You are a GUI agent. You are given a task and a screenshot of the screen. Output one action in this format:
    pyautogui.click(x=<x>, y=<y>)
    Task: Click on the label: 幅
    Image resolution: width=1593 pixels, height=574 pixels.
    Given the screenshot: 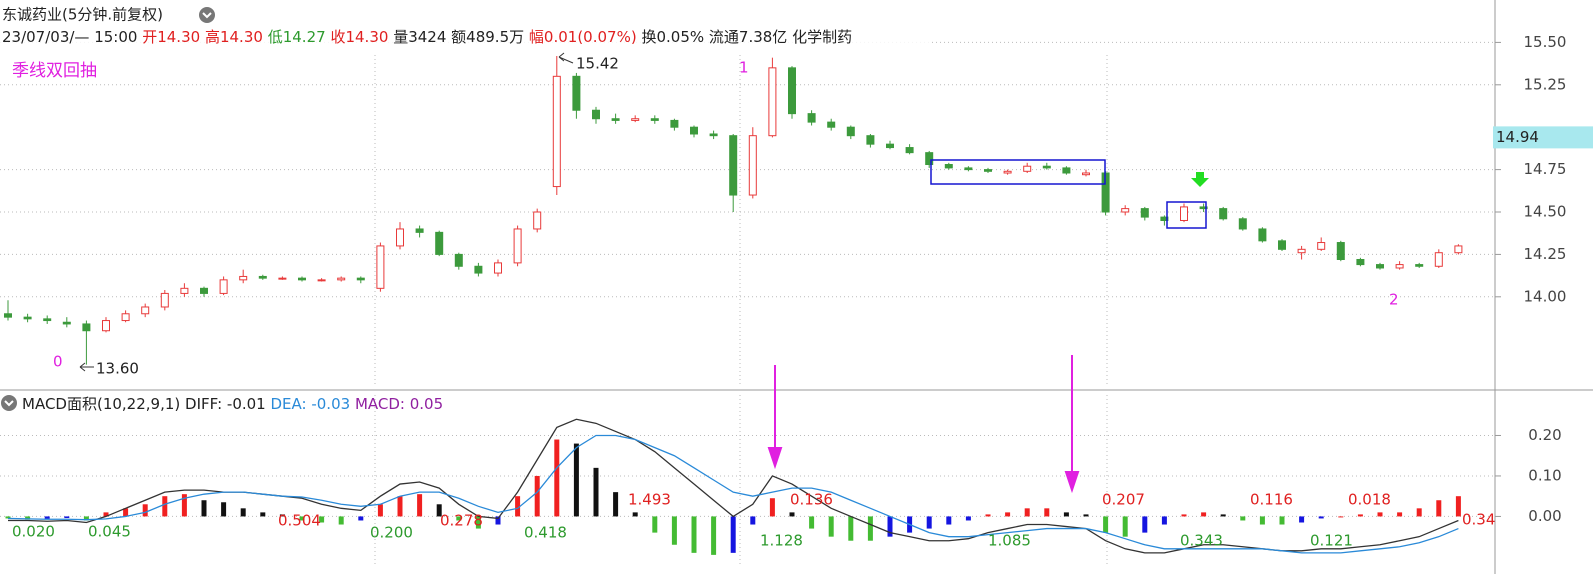 What is the action you would take?
    pyautogui.click(x=536, y=37)
    